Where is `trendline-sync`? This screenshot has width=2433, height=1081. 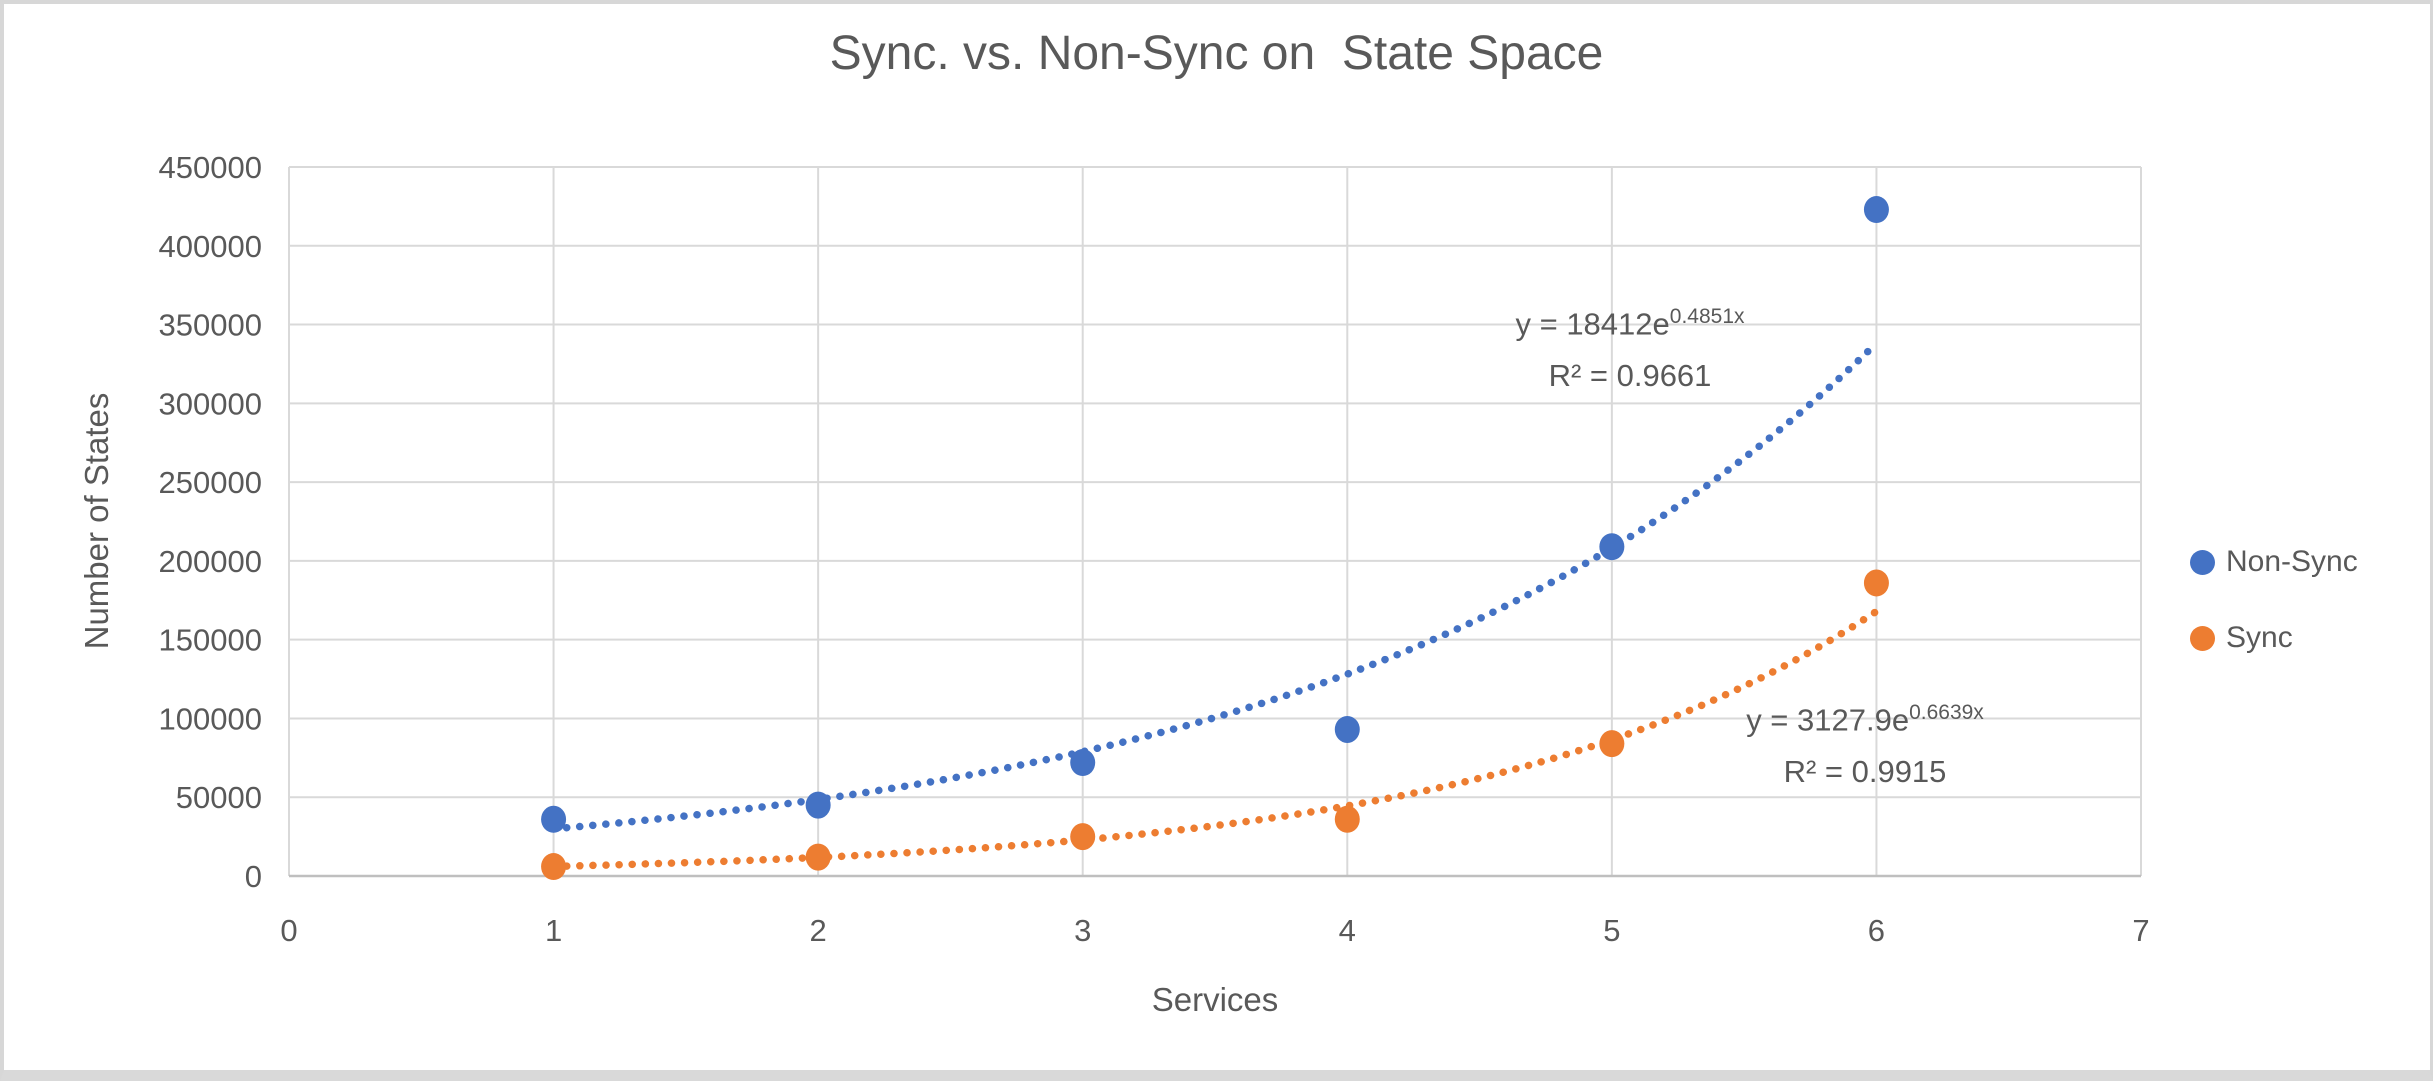 trendline-sync is located at coordinates (1215, 739).